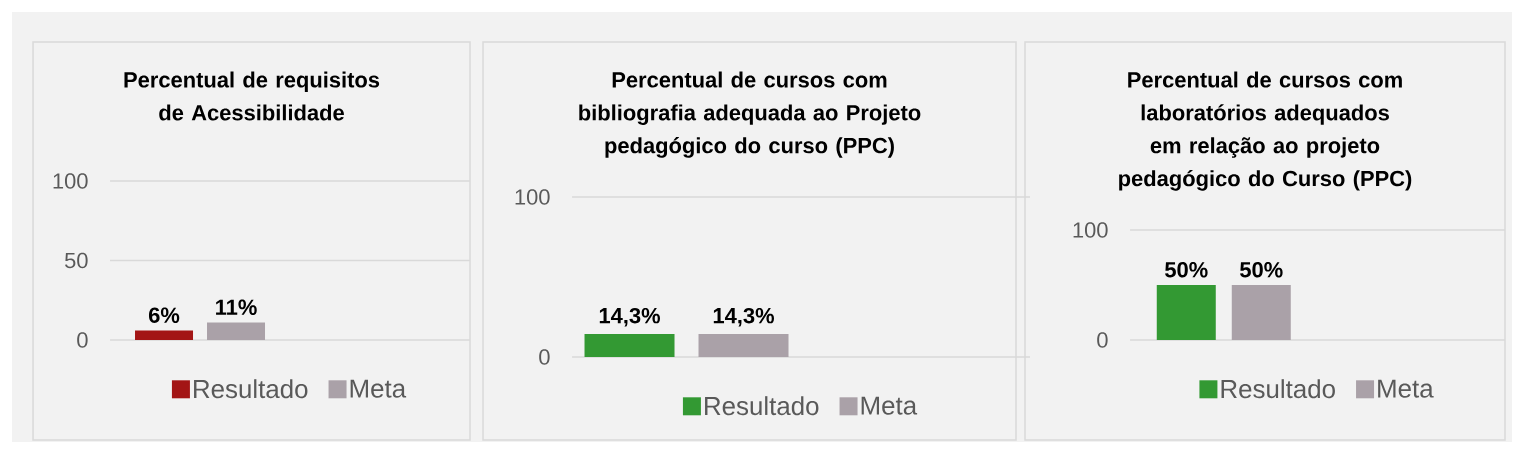 The width and height of the screenshot is (1524, 454). Describe the element at coordinates (236, 307) in the screenshot. I see `data-label: 11%` at that location.